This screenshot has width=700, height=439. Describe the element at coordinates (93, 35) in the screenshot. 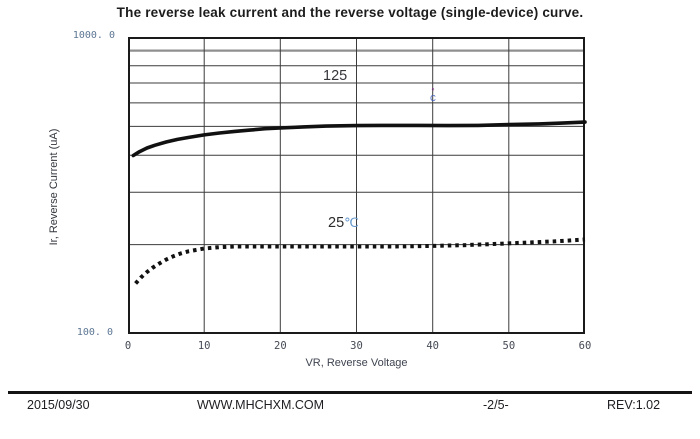

I see `y-axis-top-tick-label: 1000. 0` at that location.